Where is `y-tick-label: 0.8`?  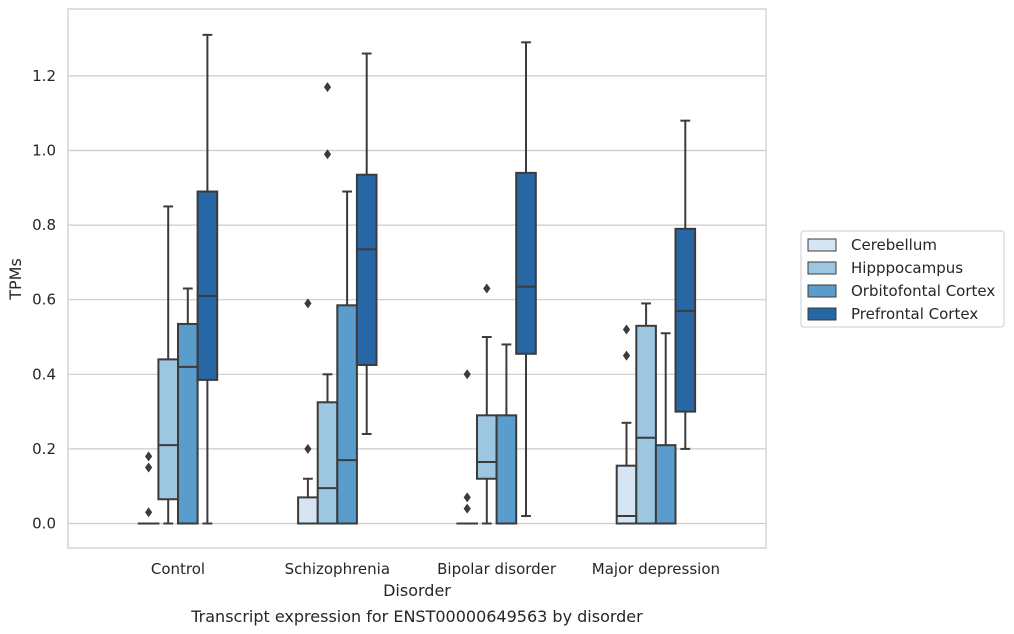 y-tick-label: 0.8 is located at coordinates (44, 225).